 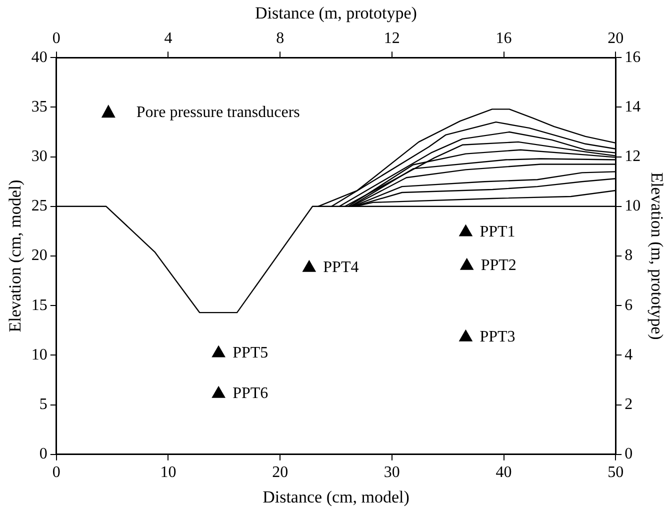 What do you see at coordinates (632, 157) in the screenshot?
I see `y2-tick-label: 12` at bounding box center [632, 157].